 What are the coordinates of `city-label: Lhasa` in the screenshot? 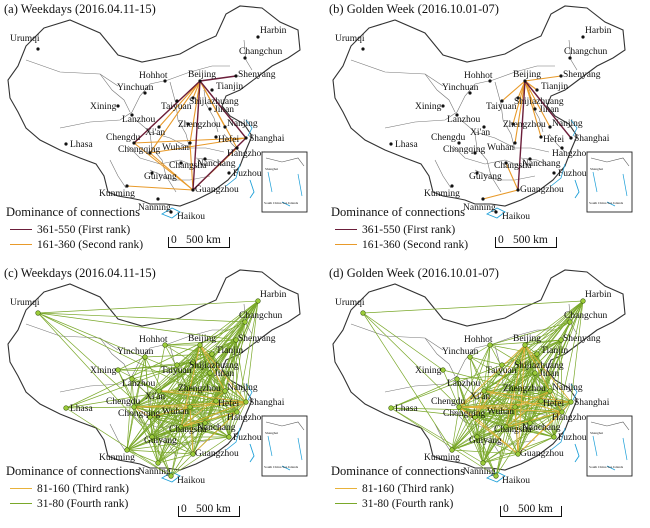 It's located at (81, 145).